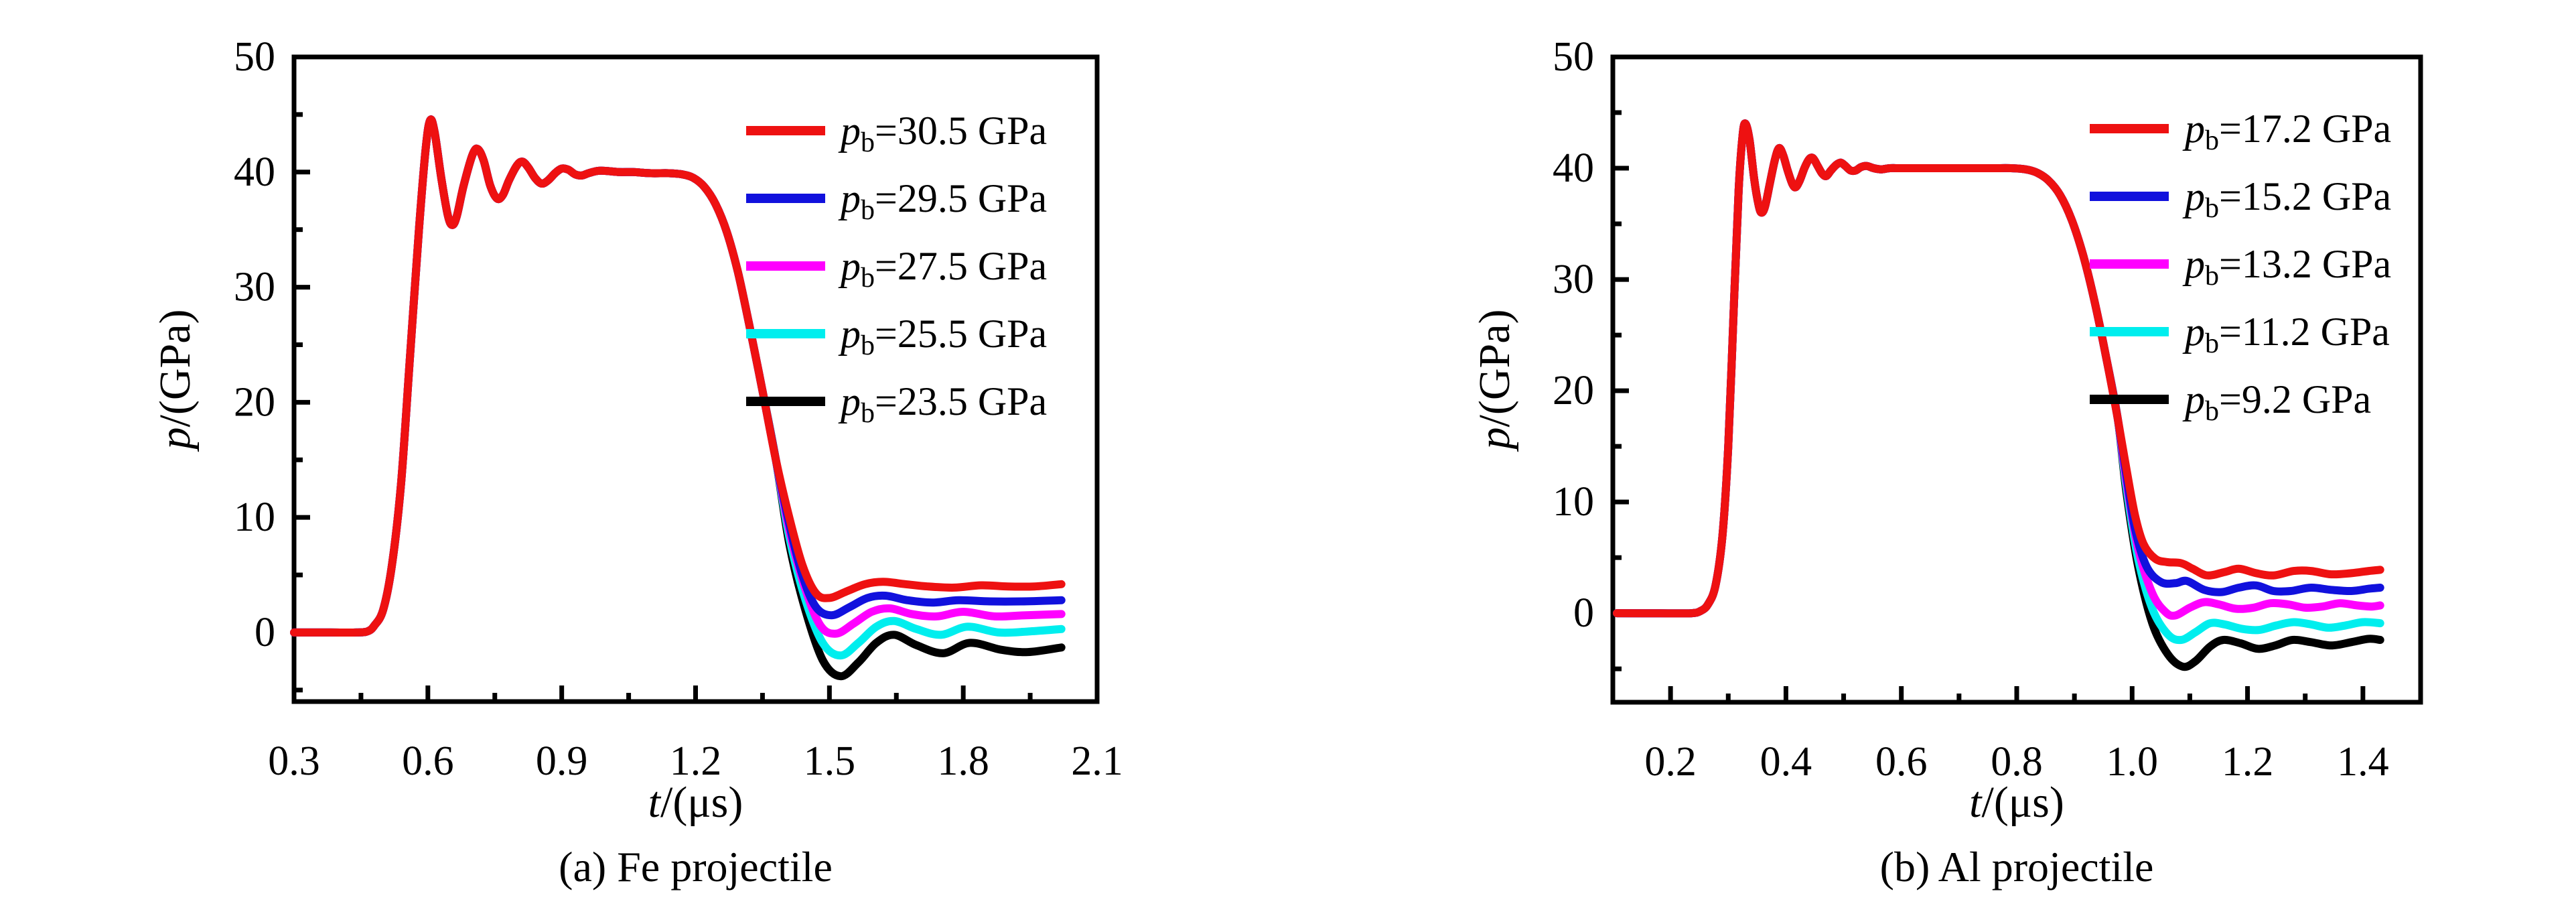  What do you see at coordinates (2286, 131) in the screenshot?
I see `legend-label-pb-17.2-GPa: pb=17.2 GPa` at bounding box center [2286, 131].